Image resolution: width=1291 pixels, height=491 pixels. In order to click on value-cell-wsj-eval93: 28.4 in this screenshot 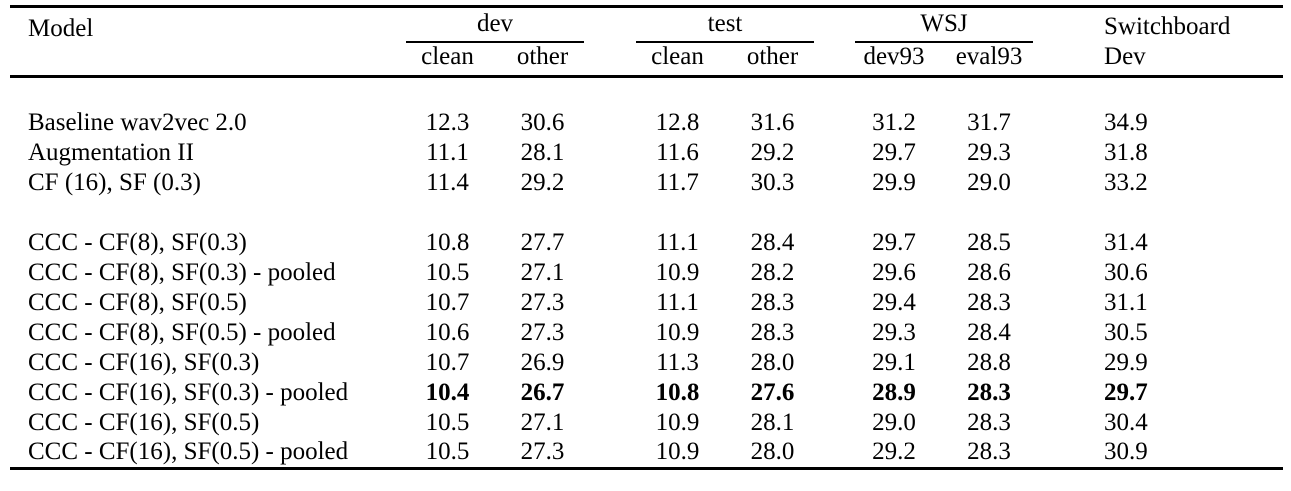, I will do `click(989, 332)`.